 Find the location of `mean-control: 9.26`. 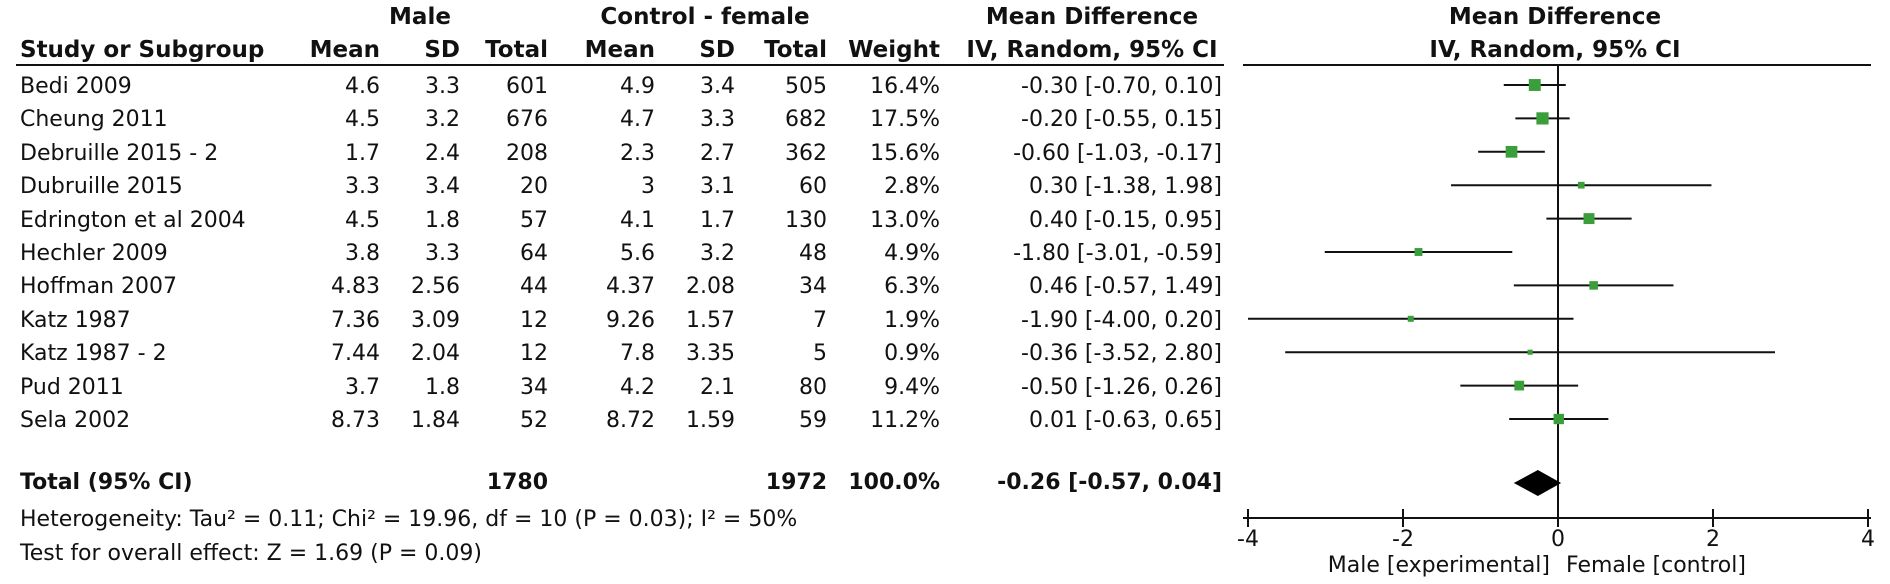

mean-control: 9.26 is located at coordinates (630, 320).